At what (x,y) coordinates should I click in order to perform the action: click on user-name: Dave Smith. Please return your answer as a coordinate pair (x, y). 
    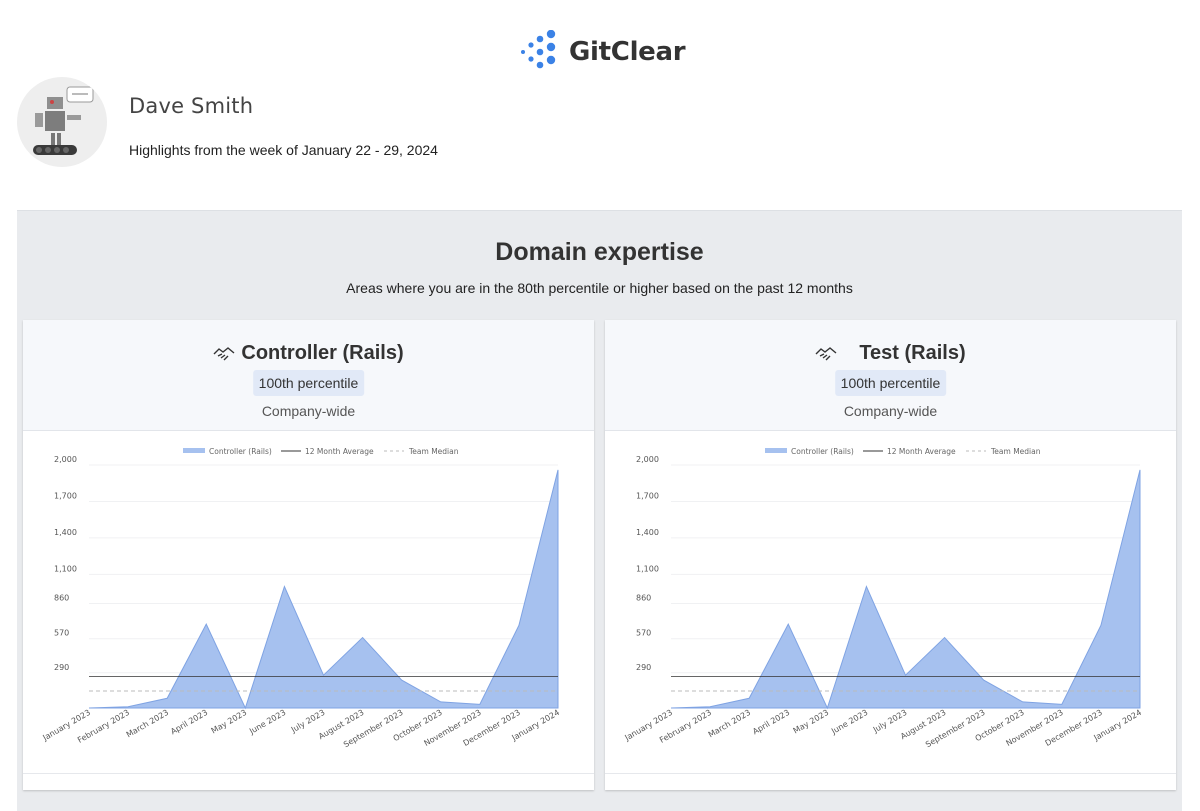
    Looking at the image, I should click on (191, 106).